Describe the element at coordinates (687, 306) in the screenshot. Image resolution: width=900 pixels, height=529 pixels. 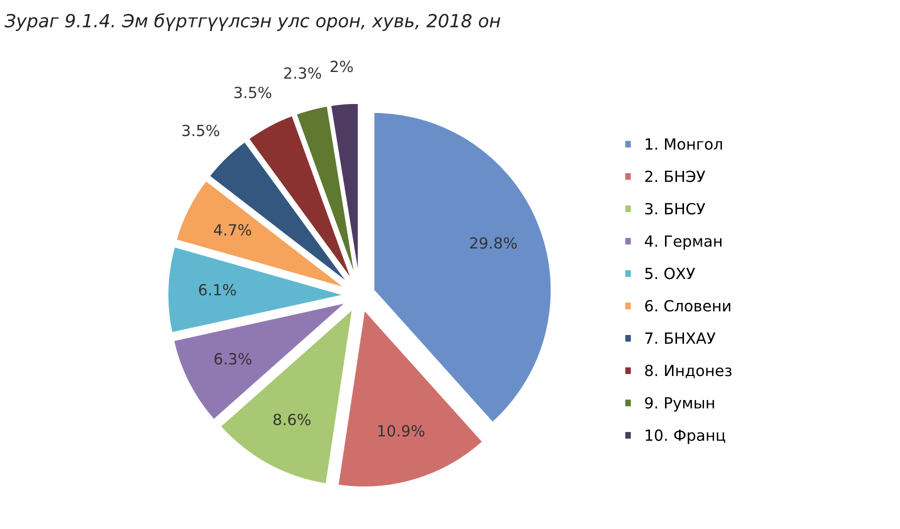
I see `legend-label: 6. Словени` at that location.